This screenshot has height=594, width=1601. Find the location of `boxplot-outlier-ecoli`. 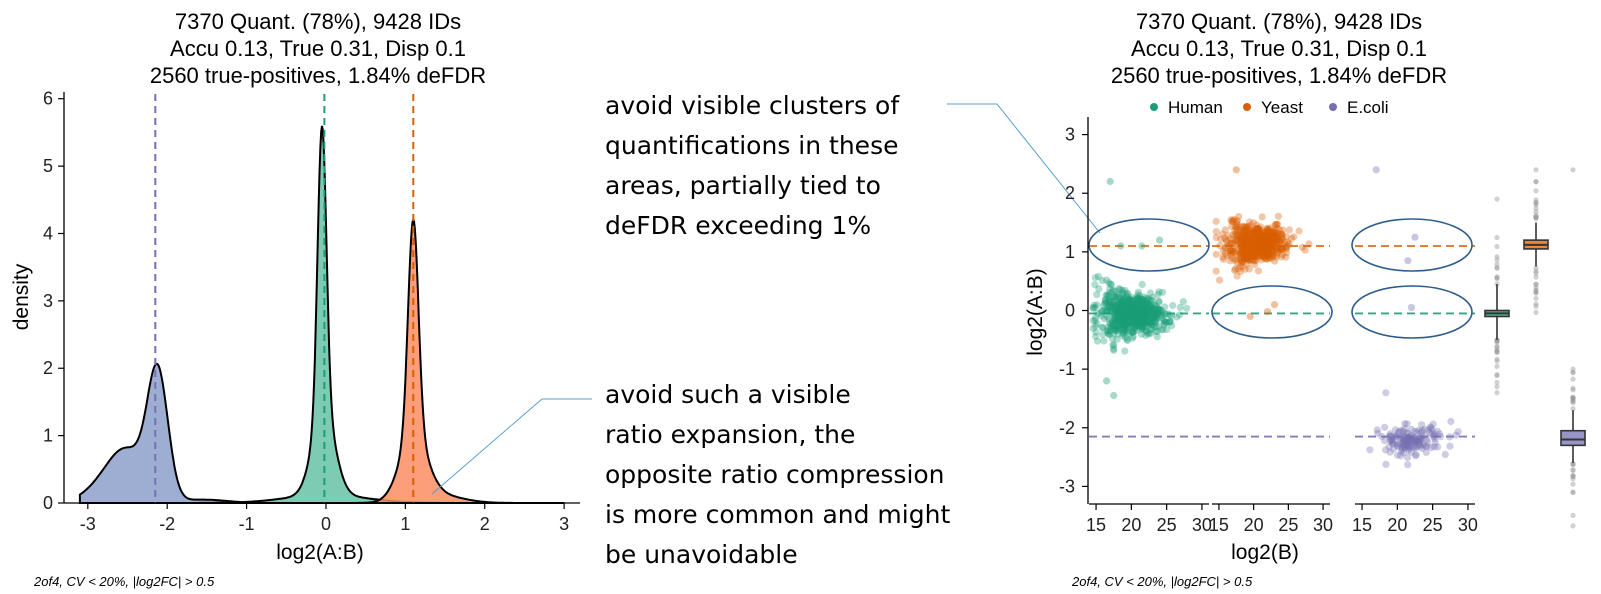

boxplot-outlier-ecoli is located at coordinates (1573, 464).